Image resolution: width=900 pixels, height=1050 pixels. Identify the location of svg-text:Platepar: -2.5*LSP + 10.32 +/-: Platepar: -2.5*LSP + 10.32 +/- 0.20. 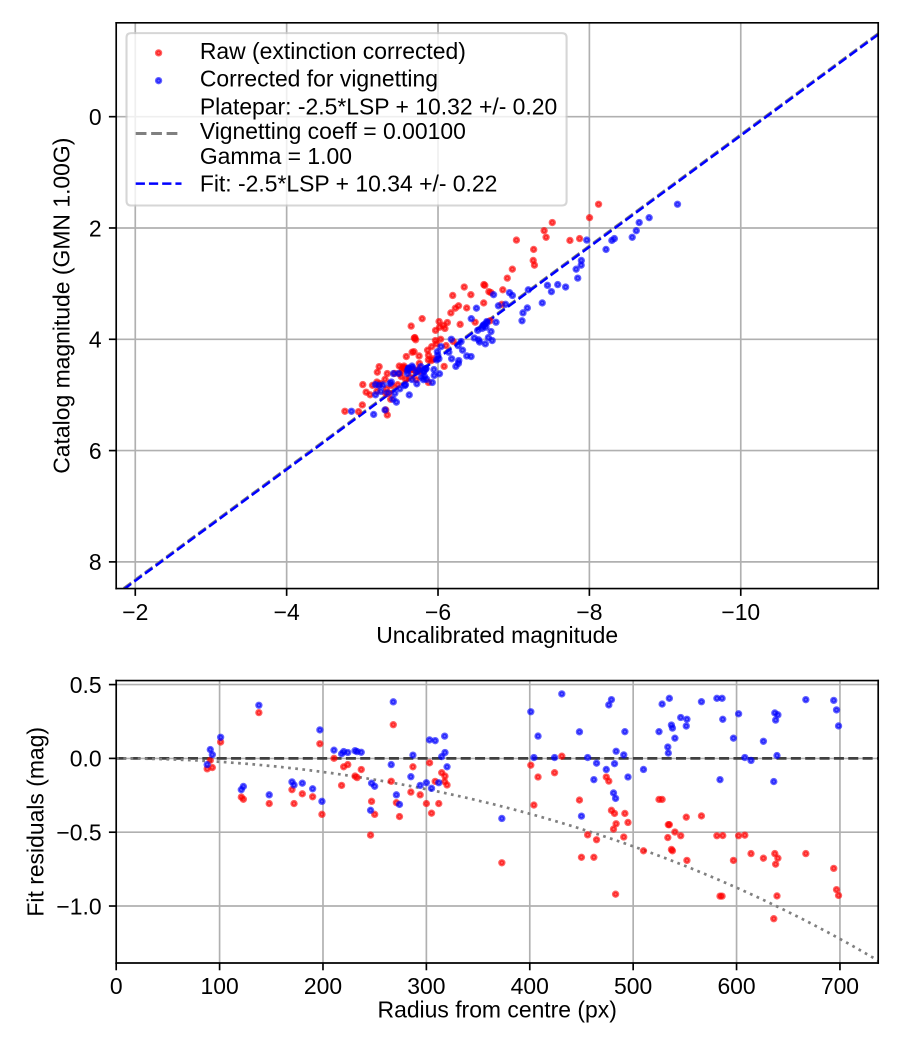
(378, 106).